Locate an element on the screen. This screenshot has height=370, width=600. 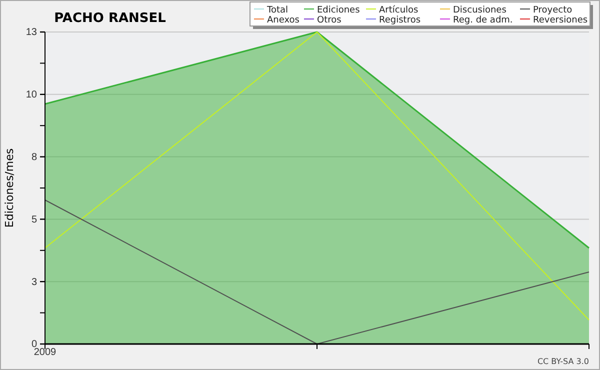
legend-label: Otros is located at coordinates (329, 21).